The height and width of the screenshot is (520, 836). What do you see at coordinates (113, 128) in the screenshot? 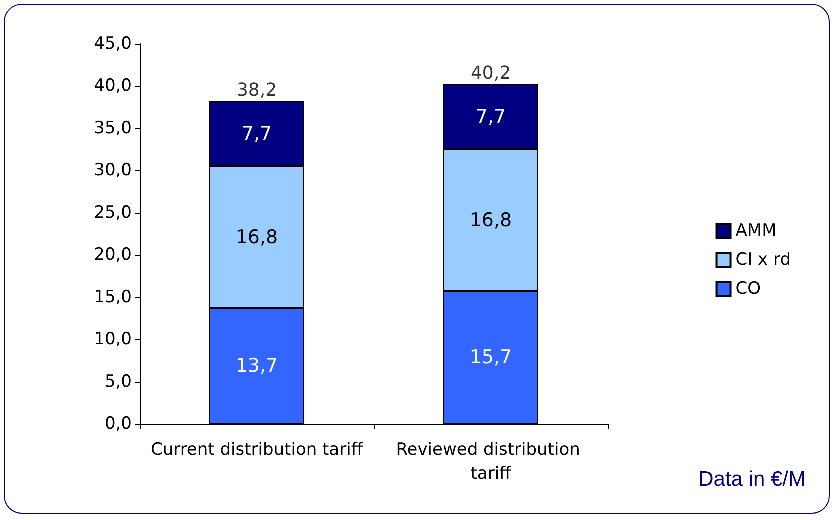
I see `y-tick-label: 35,0` at bounding box center [113, 128].